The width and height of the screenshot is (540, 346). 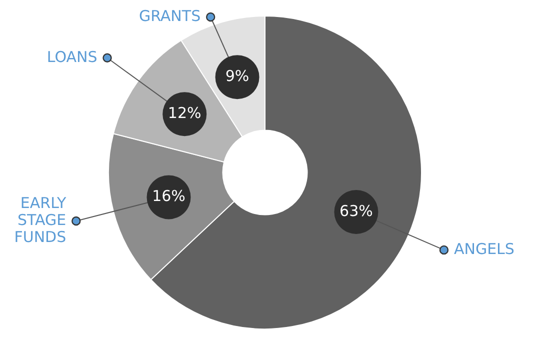 I want to click on data-label: 63%, so click(x=356, y=211).